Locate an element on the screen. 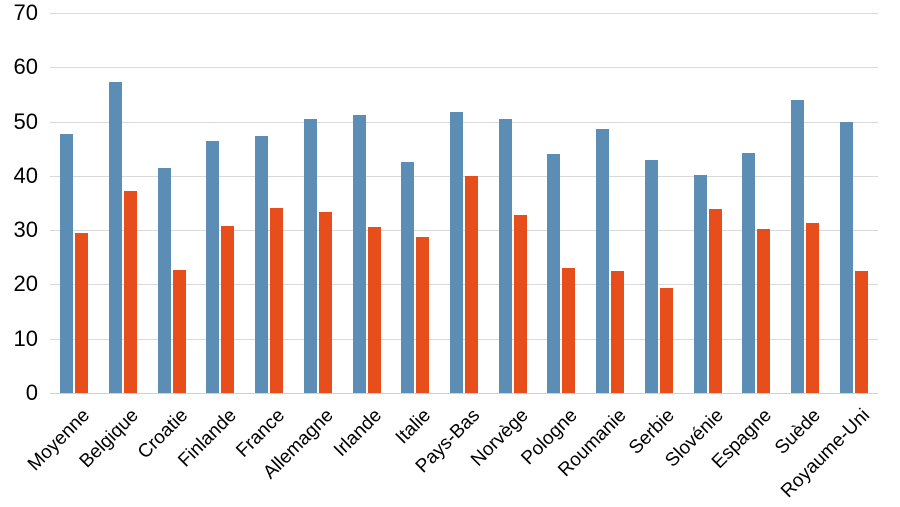 The height and width of the screenshot is (507, 900). bar-blue-moyenne is located at coordinates (67, 263).